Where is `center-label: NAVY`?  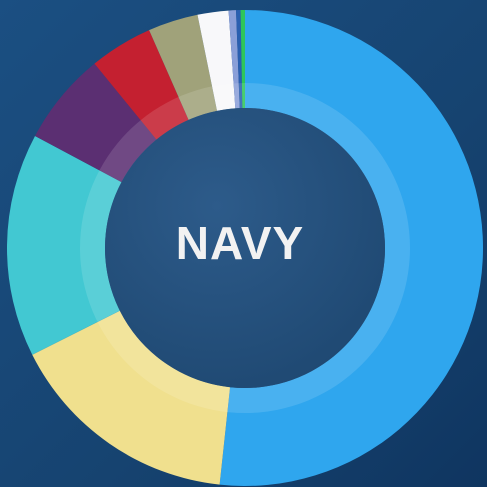
center-label: NAVY is located at coordinates (240, 243).